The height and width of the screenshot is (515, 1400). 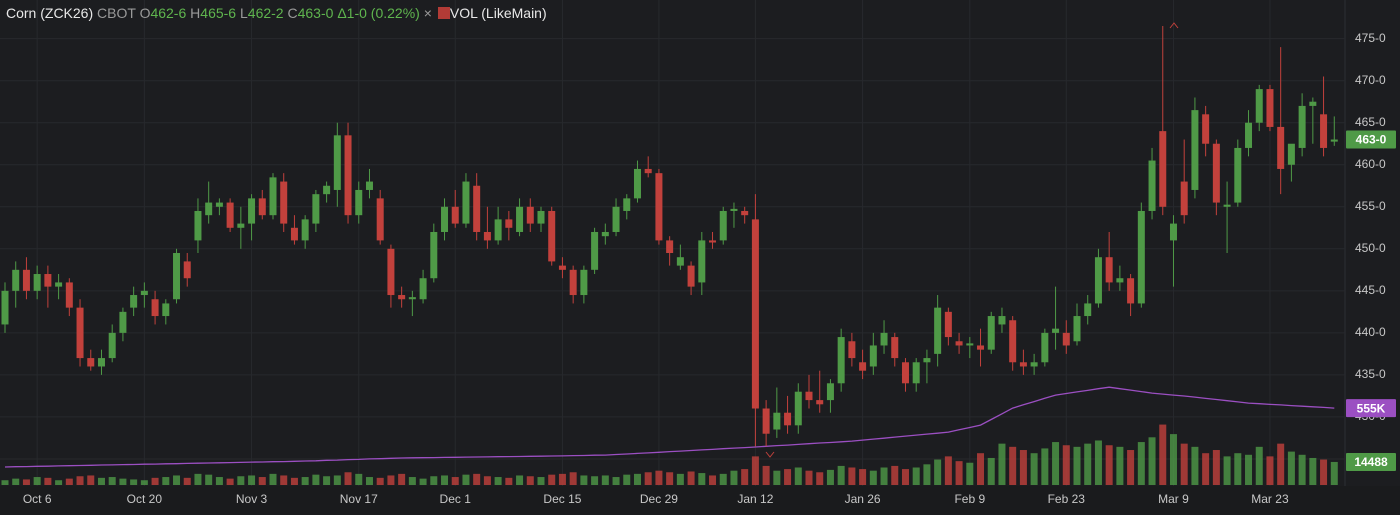 I want to click on volume-ma-tag-bg, so click(x=1371, y=408).